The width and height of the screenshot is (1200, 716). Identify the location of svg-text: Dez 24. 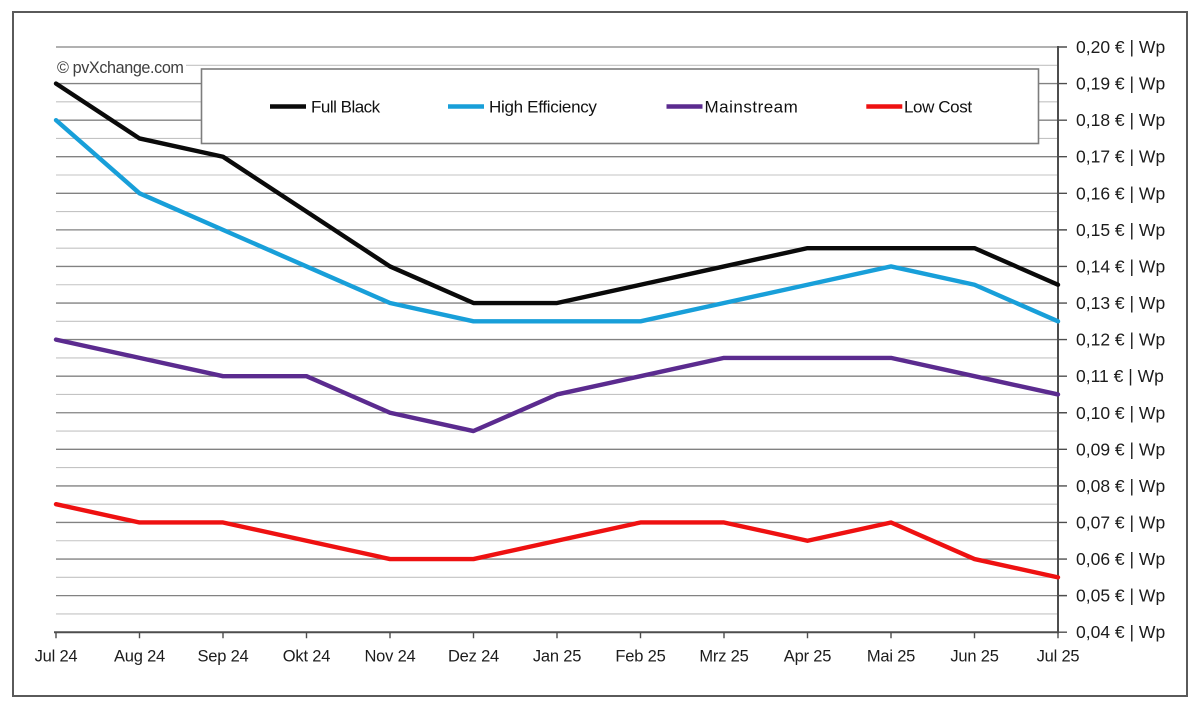
(473, 657).